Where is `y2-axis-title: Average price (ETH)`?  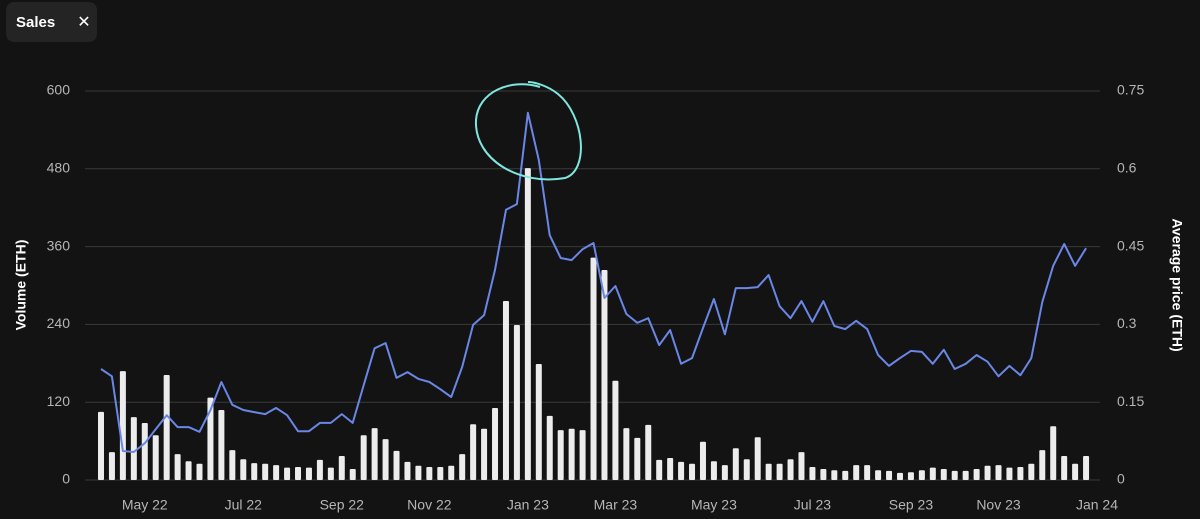 y2-axis-title: Average price (ETH) is located at coordinates (1177, 284).